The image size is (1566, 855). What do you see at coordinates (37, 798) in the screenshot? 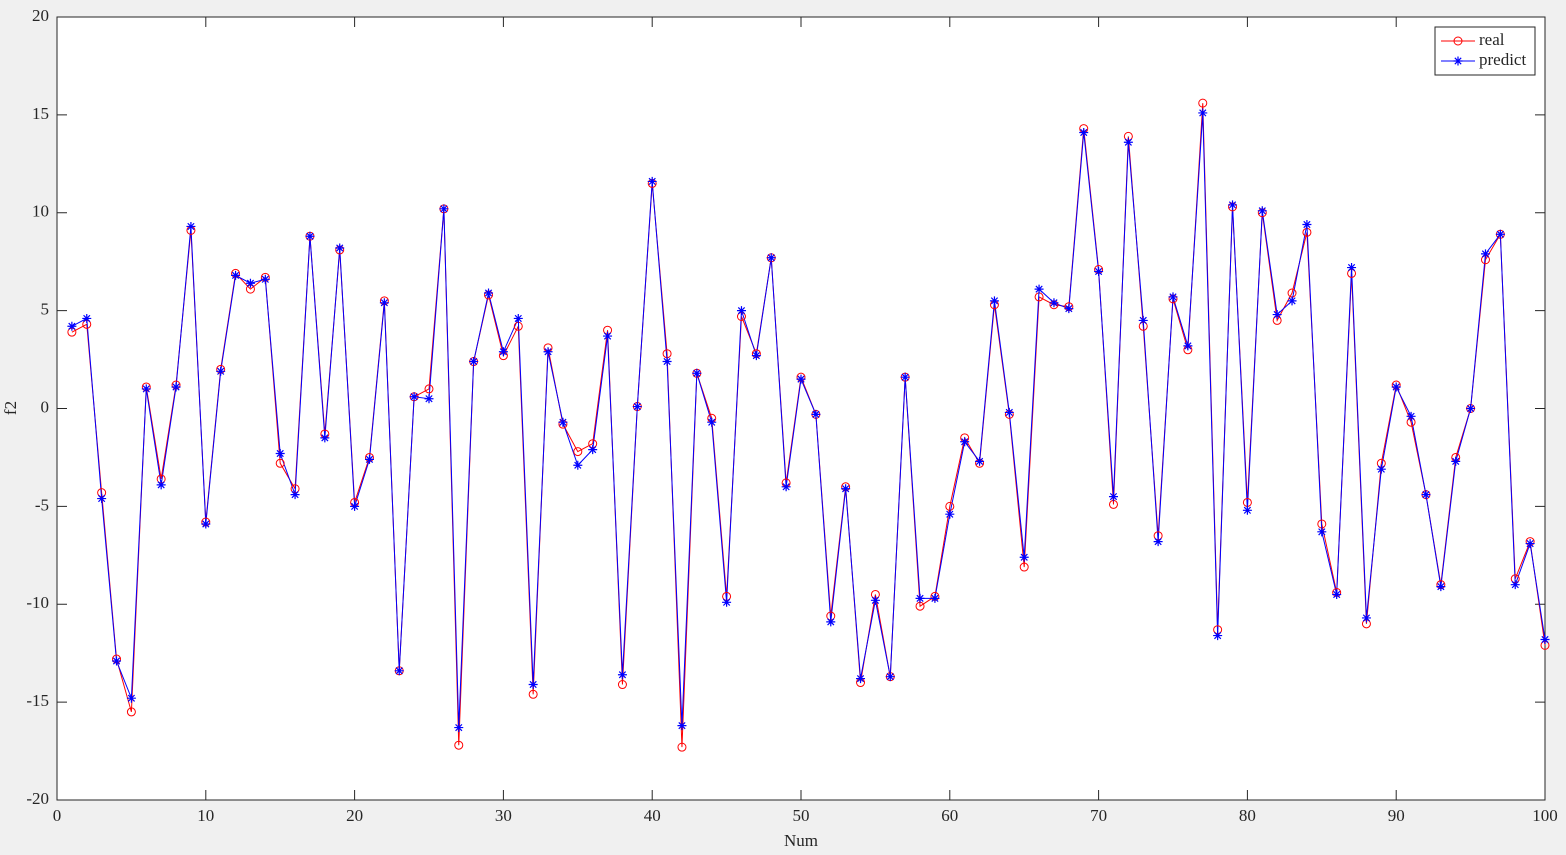
I see `y-tick-label: -20` at bounding box center [37, 798].